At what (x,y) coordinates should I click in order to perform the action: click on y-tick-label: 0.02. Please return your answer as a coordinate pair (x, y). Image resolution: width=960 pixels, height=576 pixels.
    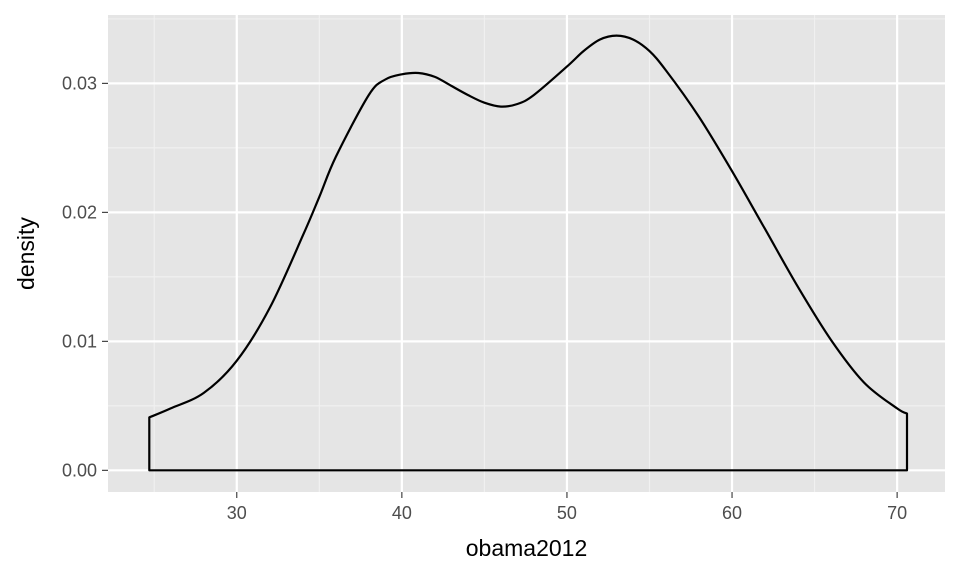
    Looking at the image, I should click on (79, 212).